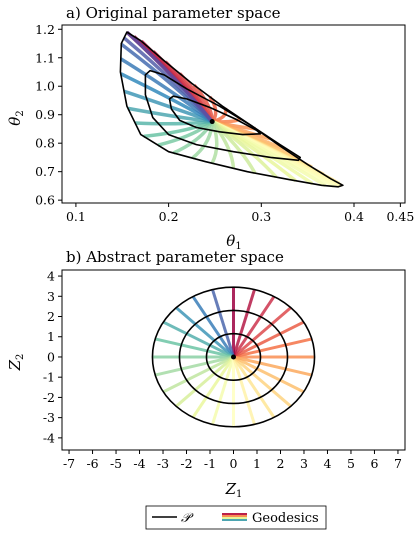  Describe the element at coordinates (16, 117) in the screenshot. I see `panel-a-y-label: θ2` at that location.